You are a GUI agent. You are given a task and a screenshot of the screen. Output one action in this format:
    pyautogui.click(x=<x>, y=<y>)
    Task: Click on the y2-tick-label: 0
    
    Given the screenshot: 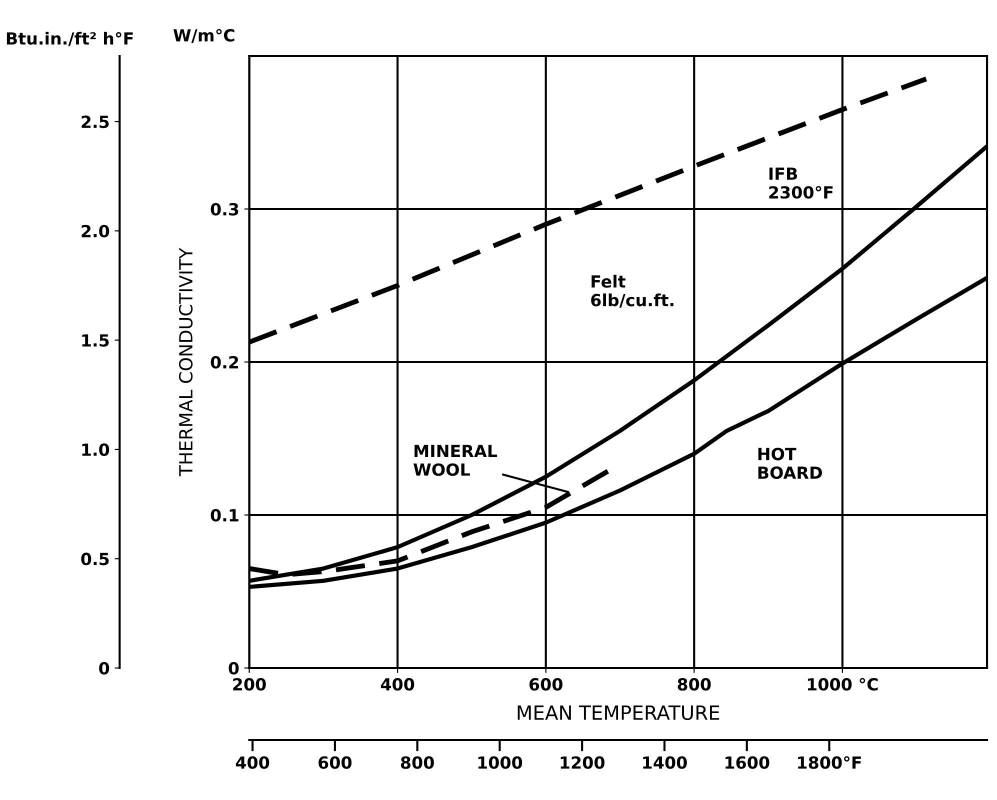 What is the action you would take?
    pyautogui.click(x=104, y=668)
    